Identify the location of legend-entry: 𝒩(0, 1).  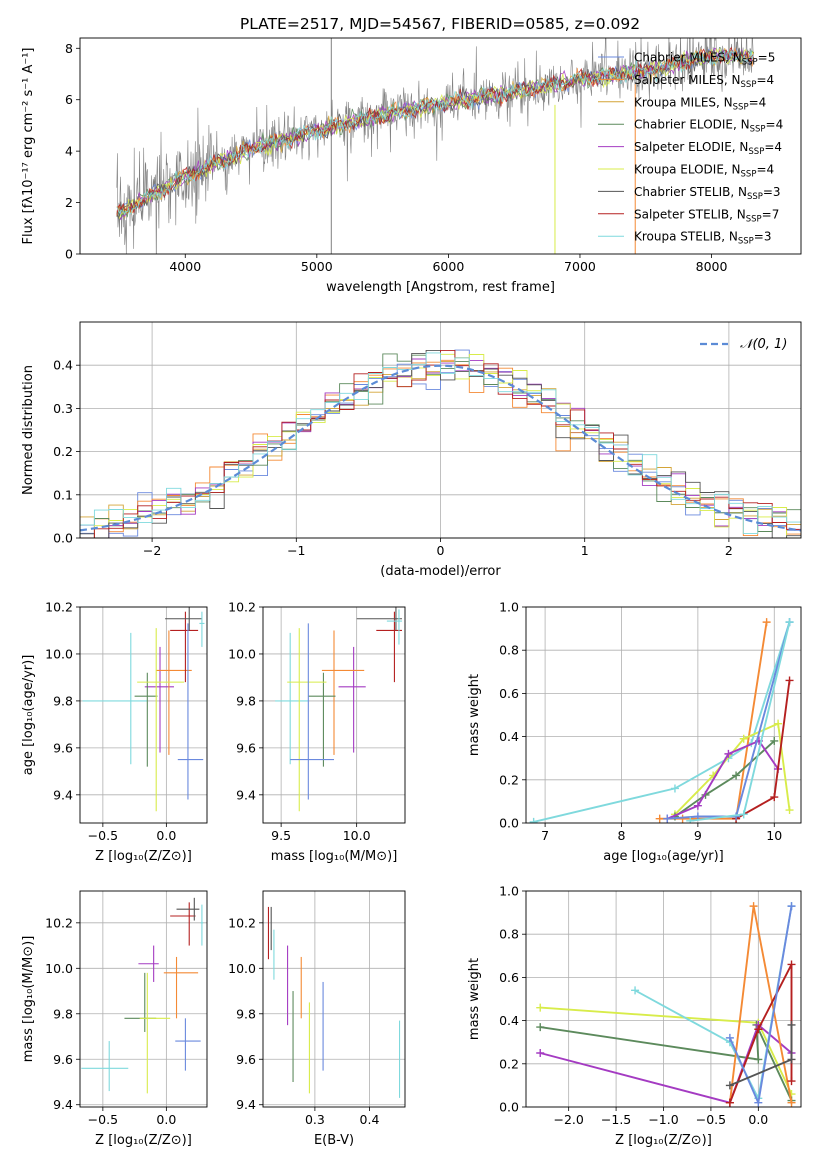
(763, 344).